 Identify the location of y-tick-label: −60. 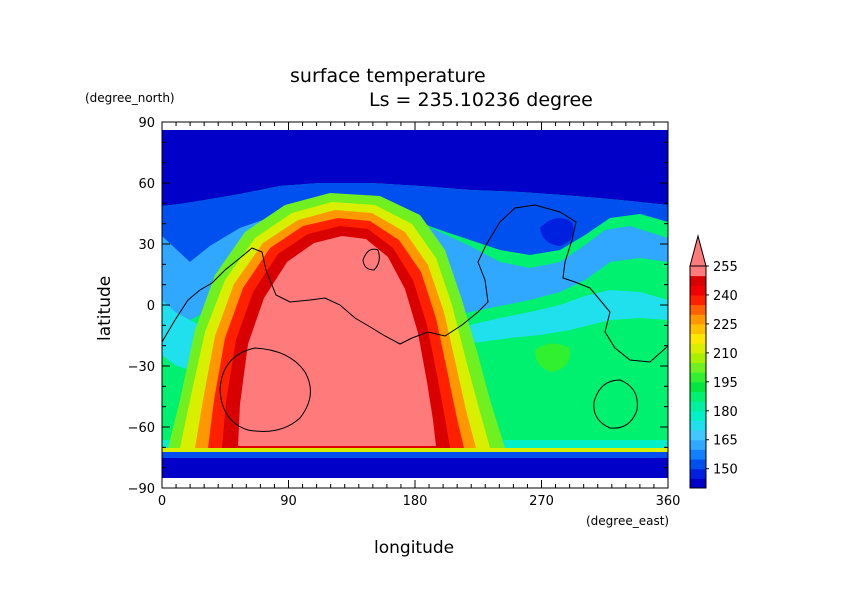
(141, 428).